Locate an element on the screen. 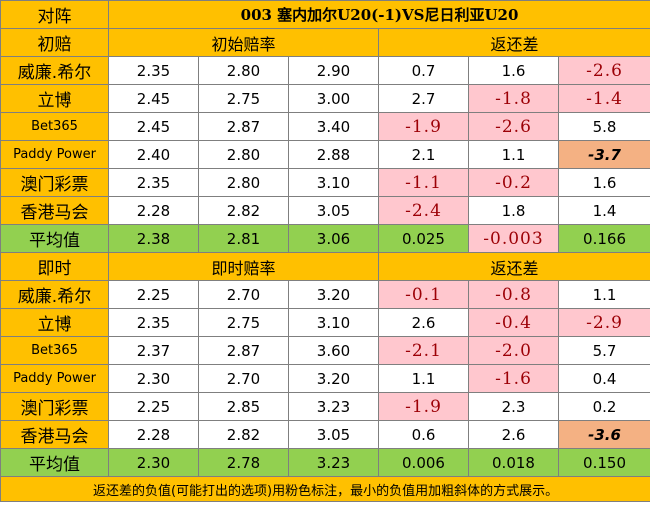 The height and width of the screenshot is (507, 650). return-diff-value: 5.7 is located at coordinates (603, 350).